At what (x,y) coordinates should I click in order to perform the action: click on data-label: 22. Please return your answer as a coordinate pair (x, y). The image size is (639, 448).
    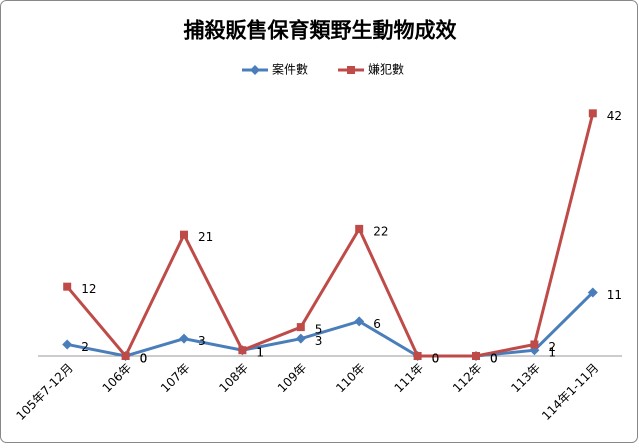
    Looking at the image, I should click on (380, 231).